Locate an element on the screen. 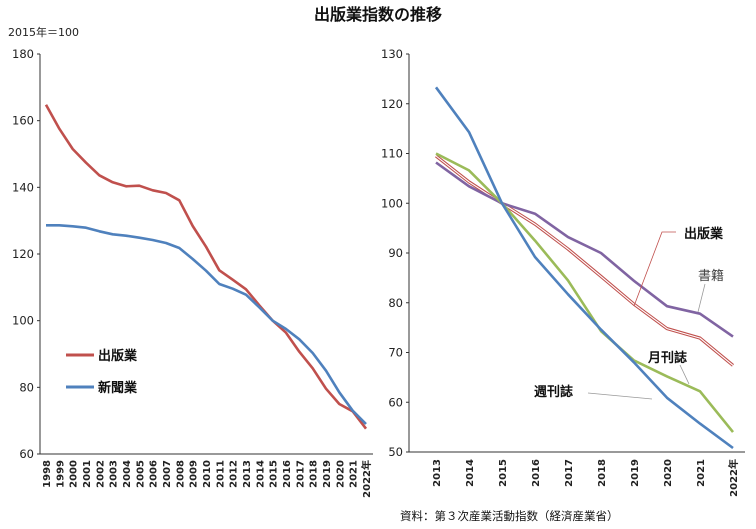 Image resolution: width=756 pixels, height=529 pixels. left-xtick-label: 1999 is located at coordinates (60, 474).